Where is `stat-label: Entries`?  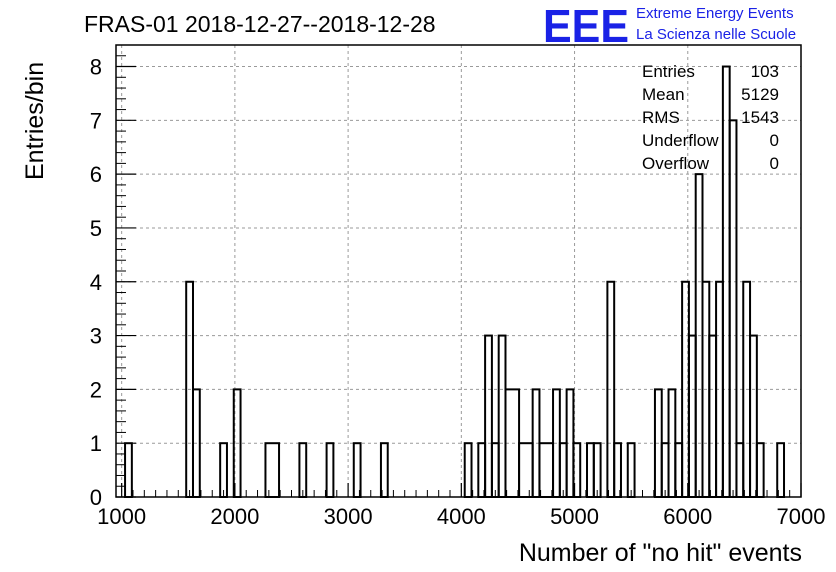
stat-label: Entries is located at coordinates (668, 71).